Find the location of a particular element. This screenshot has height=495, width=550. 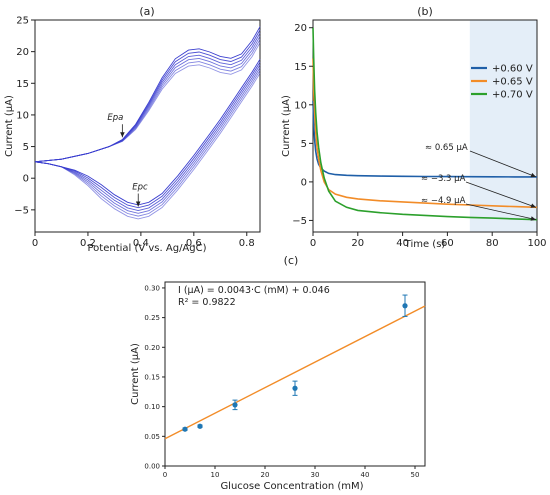

panel-c-x-tick-label: 20 is located at coordinates (265, 475).